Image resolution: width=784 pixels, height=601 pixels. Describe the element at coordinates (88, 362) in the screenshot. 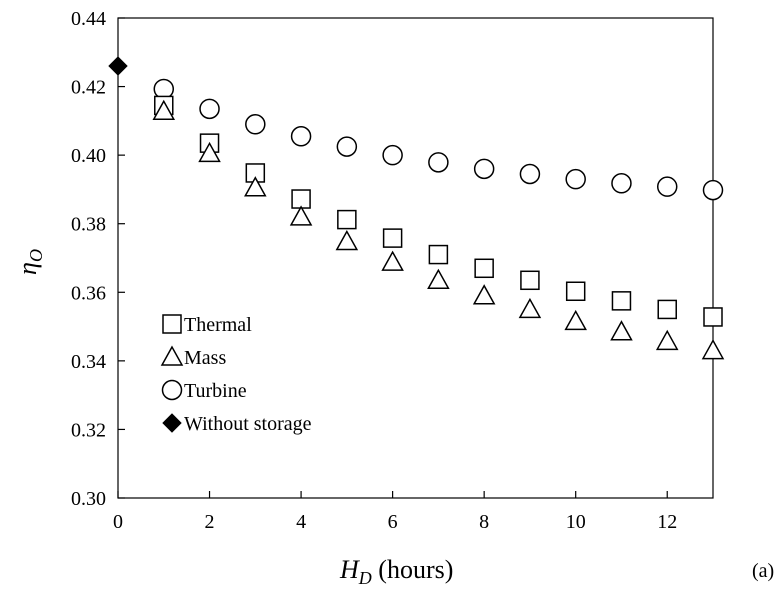

I see `y-tick-label: 0.34` at that location.